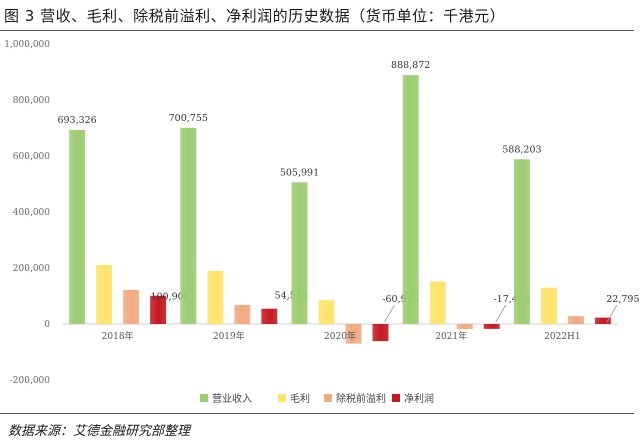  Describe the element at coordinates (118, 336) in the screenshot. I see `x-tick-label: 2018年` at that location.